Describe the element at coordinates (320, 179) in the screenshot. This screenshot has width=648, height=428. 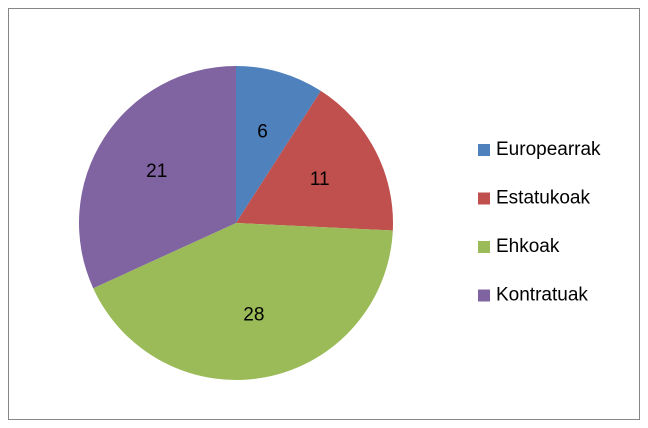
I see `data-label: 11` at that location.